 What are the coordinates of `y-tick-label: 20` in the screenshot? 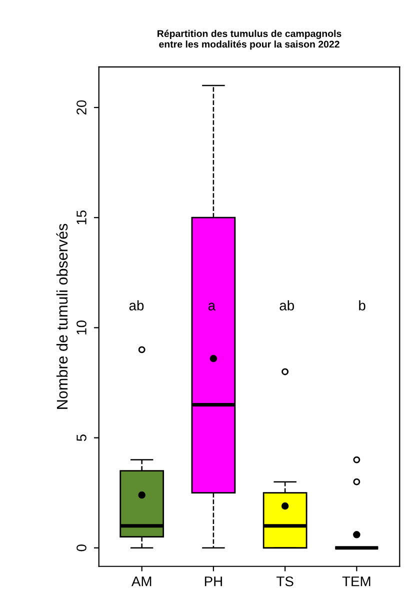 It's located at (81, 107).